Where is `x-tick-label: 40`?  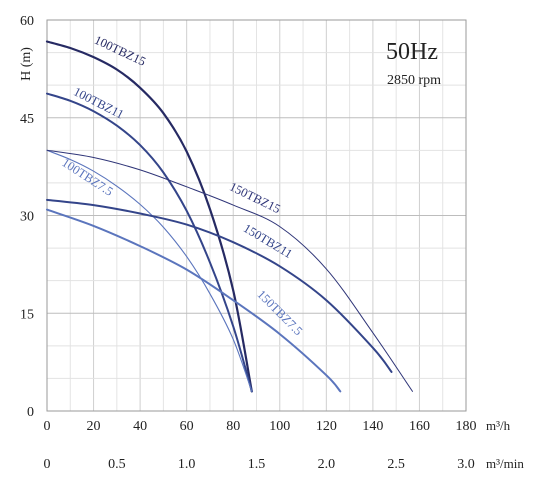
x-tick-label: 40 is located at coordinates (140, 426).